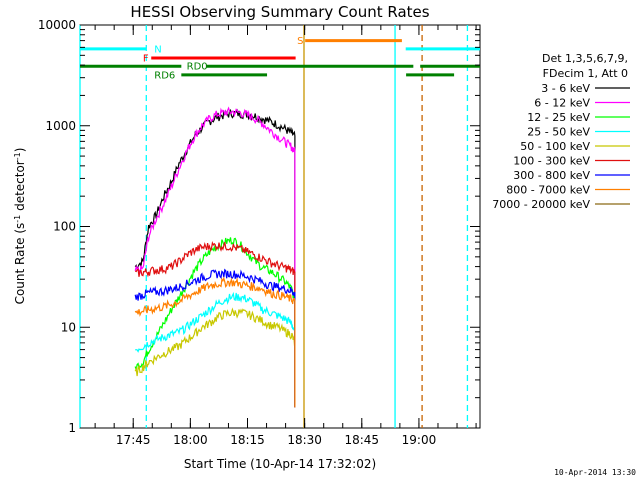 The width and height of the screenshot is (640, 480). What do you see at coordinates (558, 132) in the screenshot?
I see `legend-label-3: 25 - 50 keV` at bounding box center [558, 132].